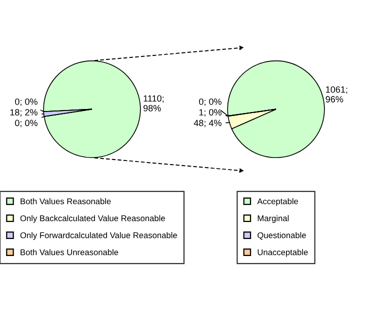 The image size is (368, 326). I want to click on legend-label: Only Backcalculated Value Reasonable, so click(92, 219).